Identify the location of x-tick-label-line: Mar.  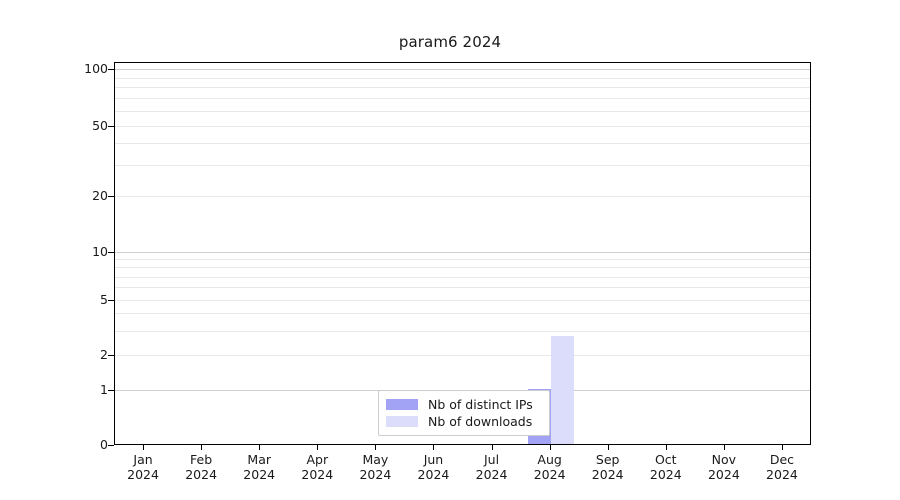
(259, 459).